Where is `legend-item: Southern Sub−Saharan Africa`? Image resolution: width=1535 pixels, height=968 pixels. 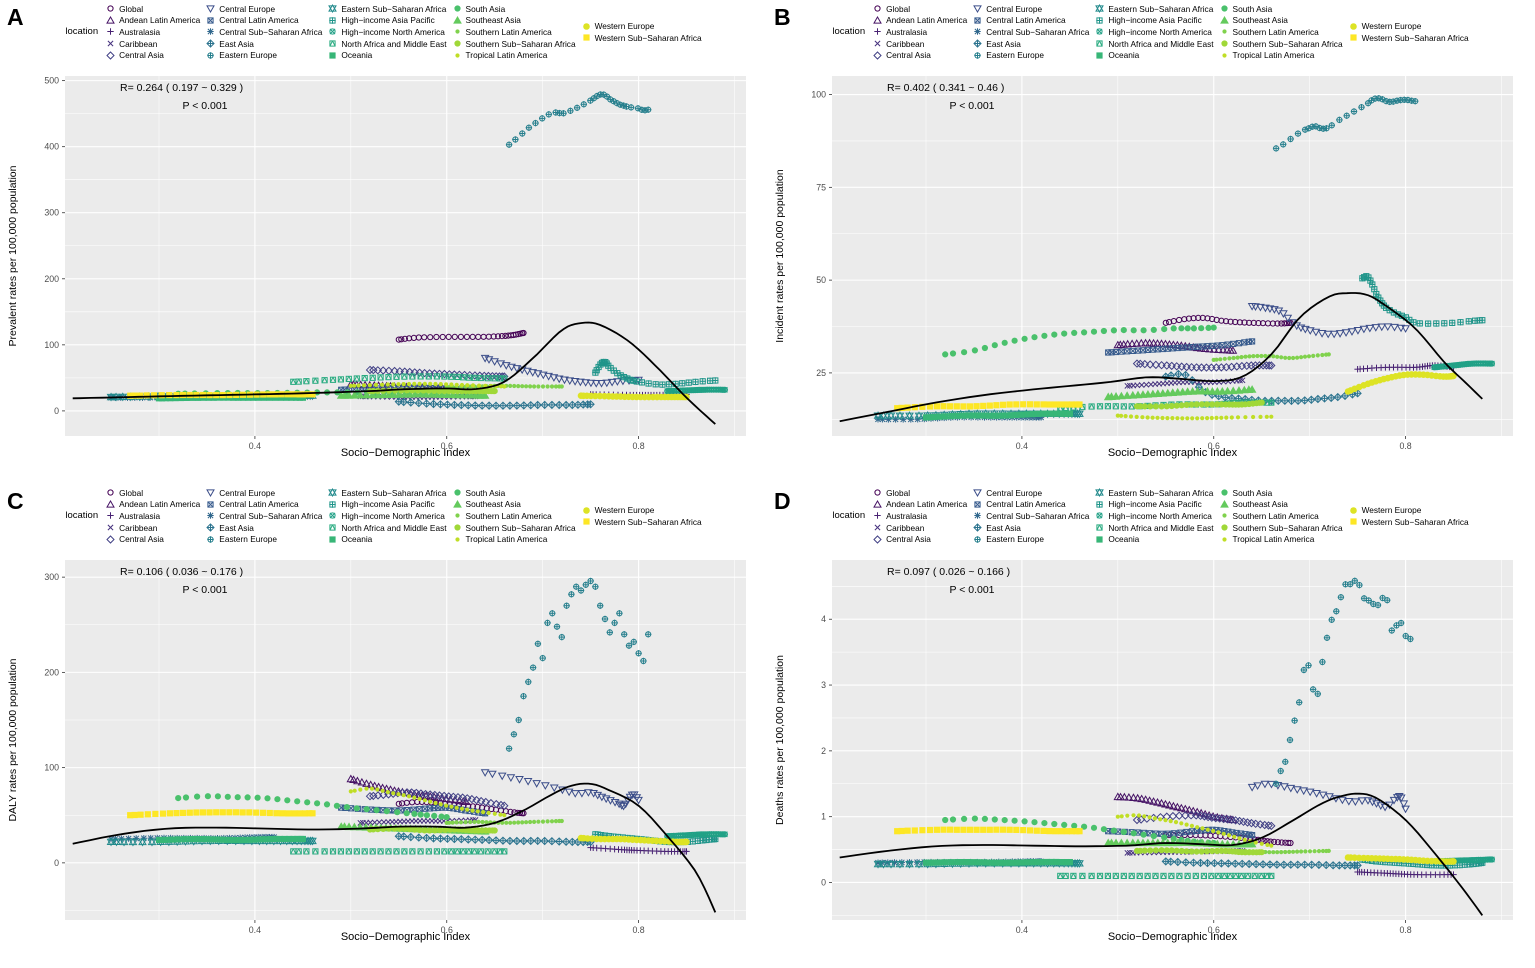
legend-item: Southern Sub−Saharan Africa is located at coordinates (514, 528).